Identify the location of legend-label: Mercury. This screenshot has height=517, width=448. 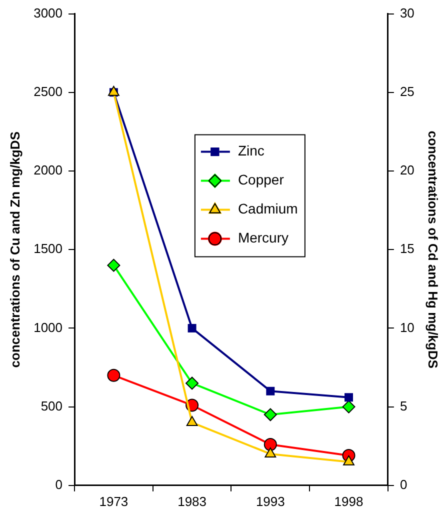
(263, 238).